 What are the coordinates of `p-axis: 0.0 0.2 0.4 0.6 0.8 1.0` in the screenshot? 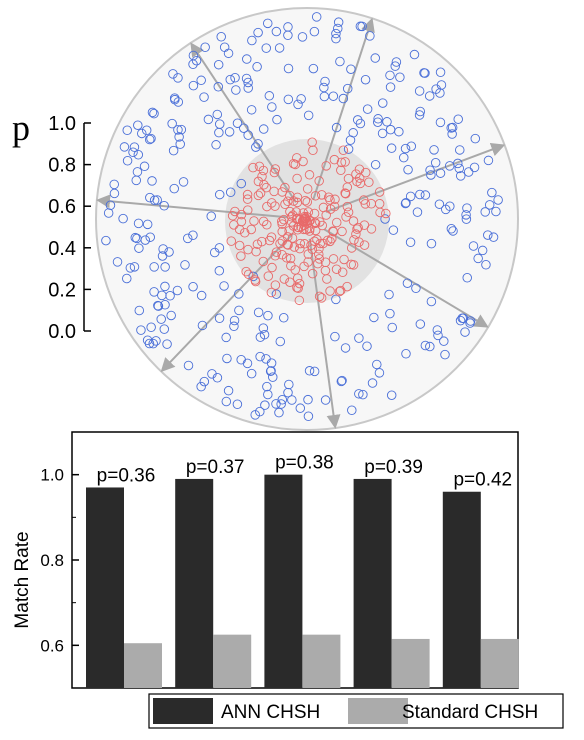 It's located at (69, 228).